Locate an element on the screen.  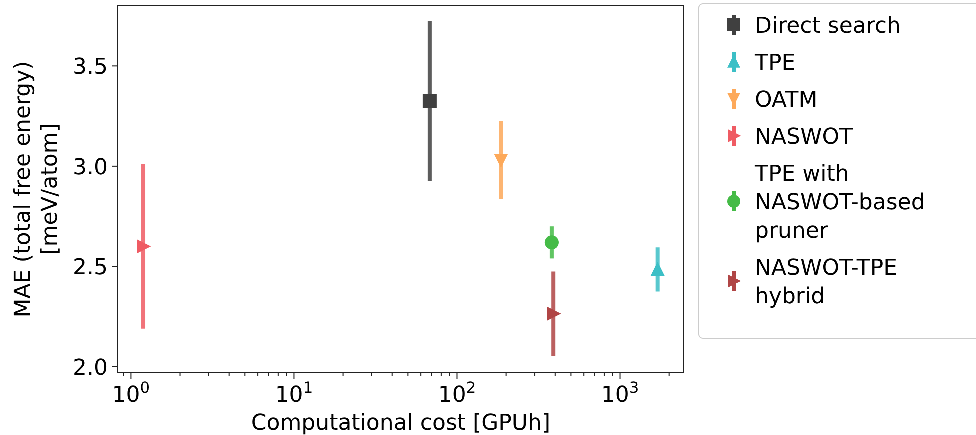
y-axis-title: MAE (total free energy) [meV/atom] is located at coordinates (37, 189).